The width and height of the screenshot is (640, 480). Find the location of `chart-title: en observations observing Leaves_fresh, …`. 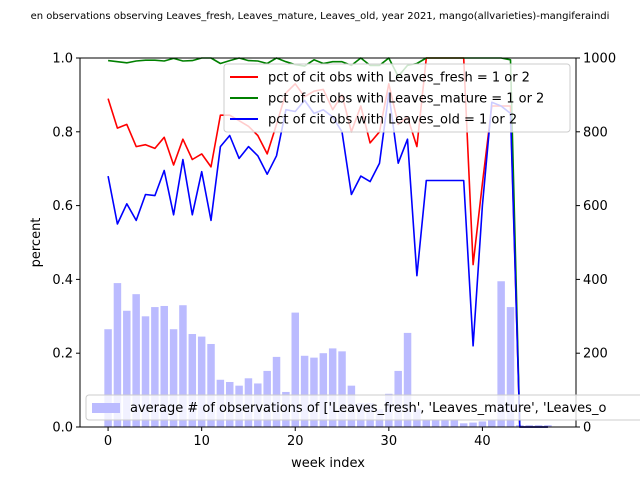

chart-title: en observations observing Leaves_fresh, … is located at coordinates (320, 16).